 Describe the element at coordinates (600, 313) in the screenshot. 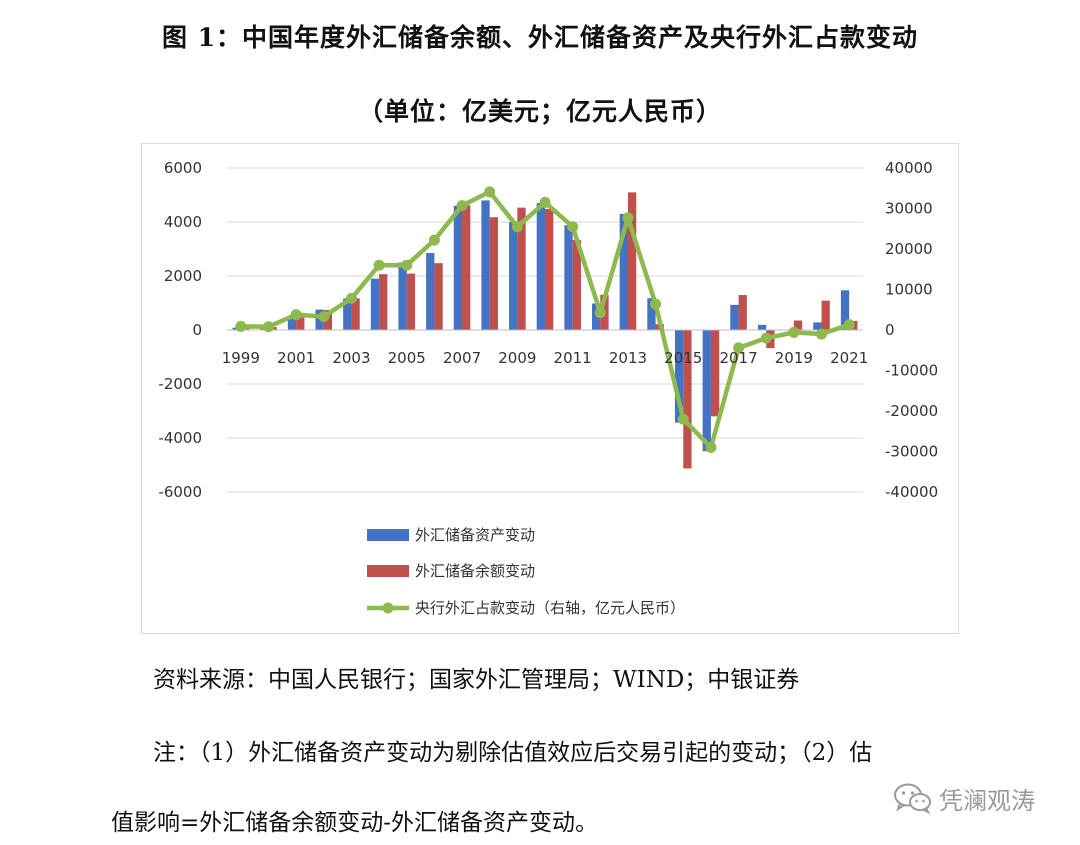

I see `fx-purchase-point-2012` at that location.